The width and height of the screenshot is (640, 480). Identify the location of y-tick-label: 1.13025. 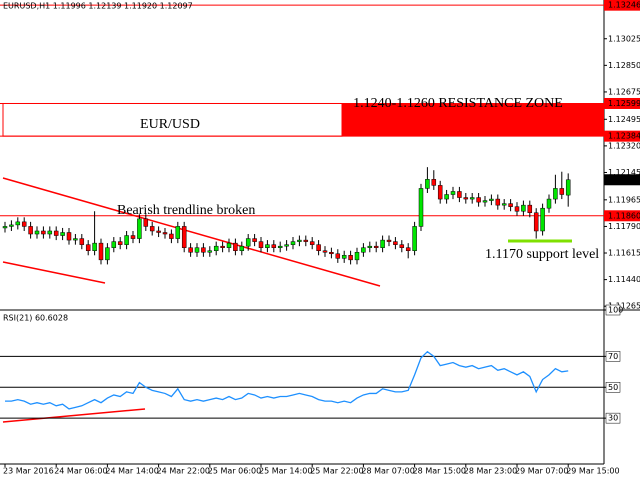
(624, 38).